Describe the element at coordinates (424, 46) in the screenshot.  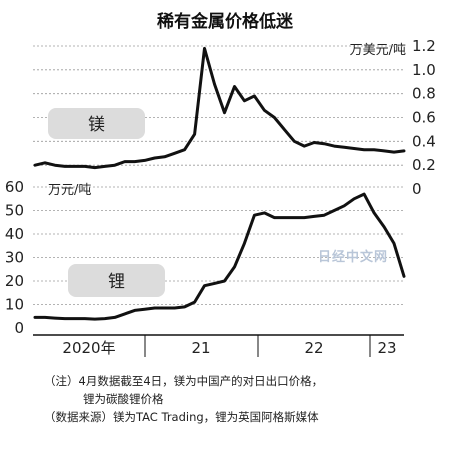
I see `y-tick-label: 1.2` at that location.